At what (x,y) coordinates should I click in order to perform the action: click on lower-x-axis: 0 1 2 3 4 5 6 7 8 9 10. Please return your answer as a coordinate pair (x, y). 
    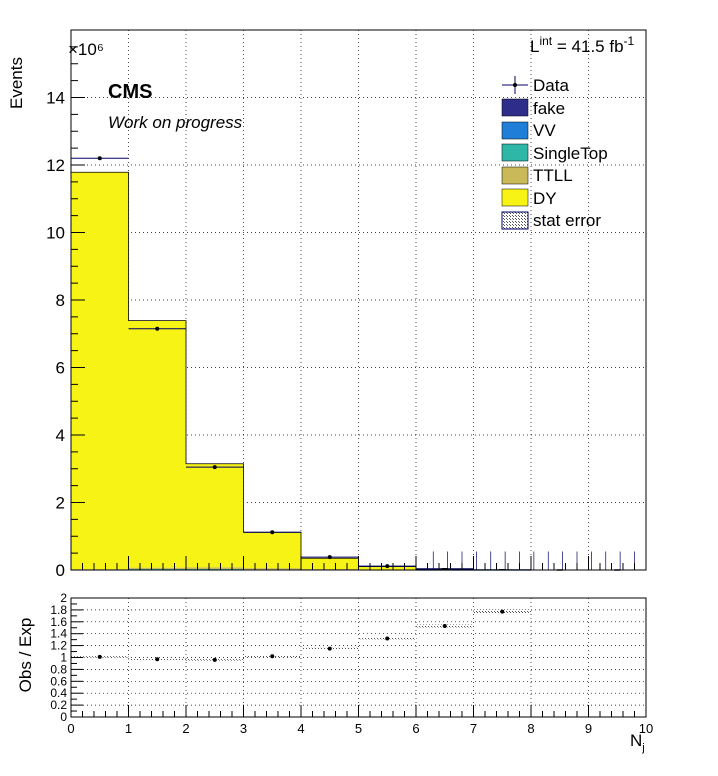
    Looking at the image, I should click on (360, 720).